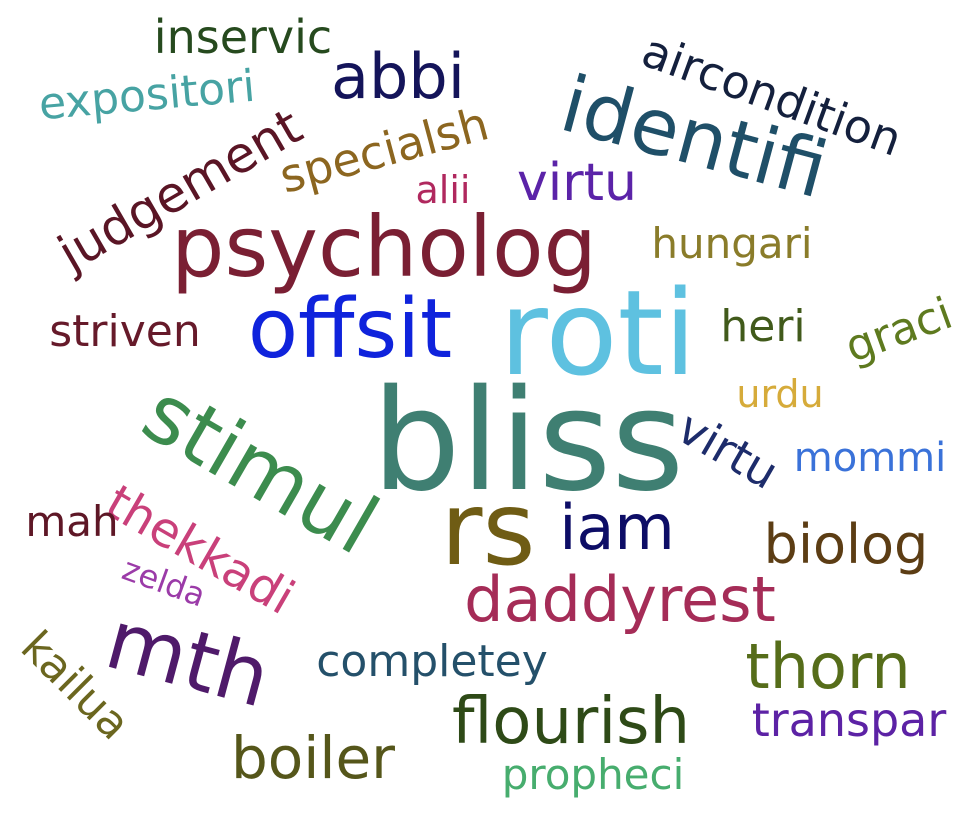 The height and width of the screenshot is (816, 972). What do you see at coordinates (780, 394) in the screenshot?
I see `word-urdu: urdu` at bounding box center [780, 394].